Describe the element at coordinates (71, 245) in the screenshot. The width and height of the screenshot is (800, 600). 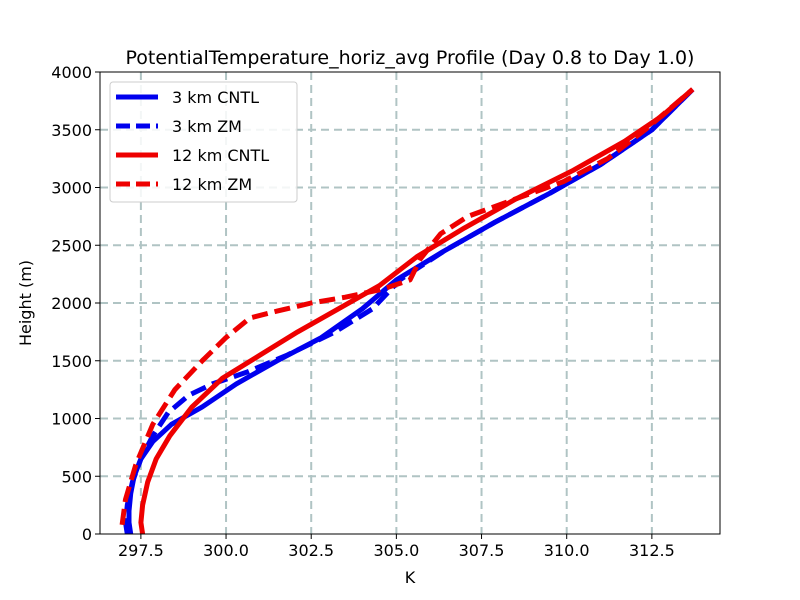
I see `y-tick-label: 2500` at that location.